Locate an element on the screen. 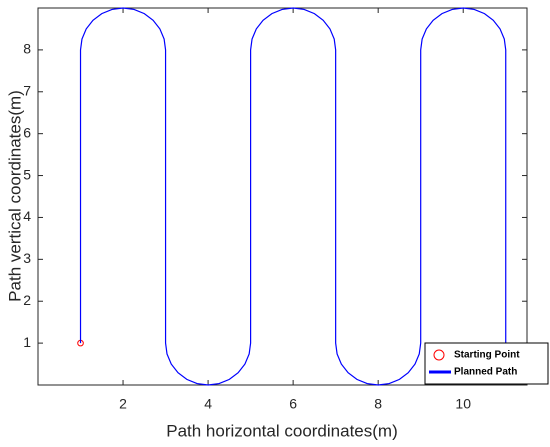 Image resolution: width=550 pixels, height=447 pixels. y-tick-label: 8 is located at coordinates (27, 49).